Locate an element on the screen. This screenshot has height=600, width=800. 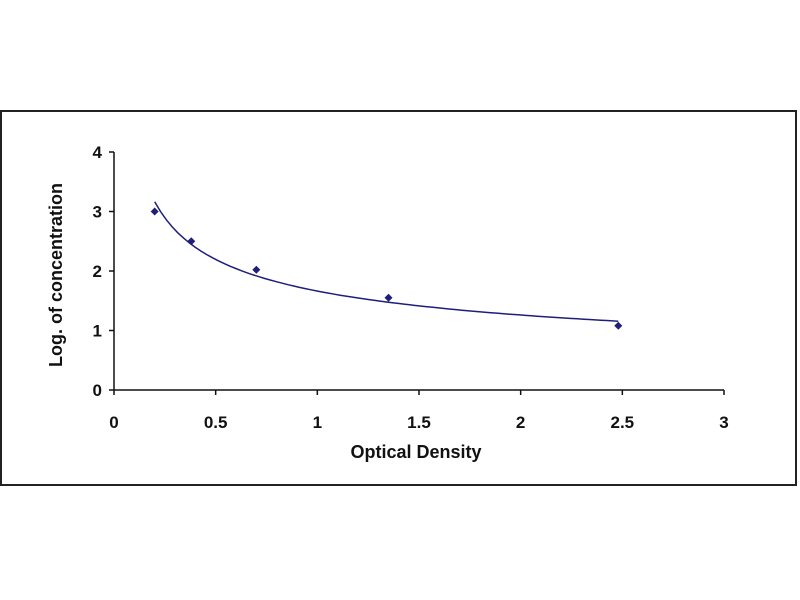
y-tick-label: 1 is located at coordinates (97, 331).